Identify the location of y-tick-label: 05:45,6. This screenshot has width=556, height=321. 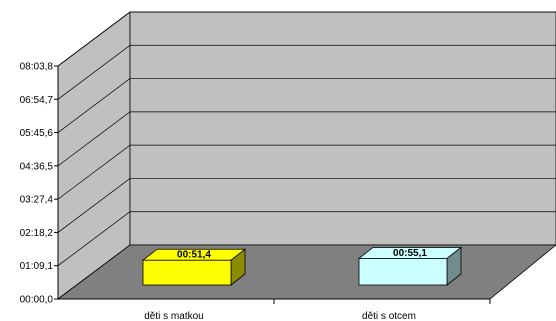
(37, 133).